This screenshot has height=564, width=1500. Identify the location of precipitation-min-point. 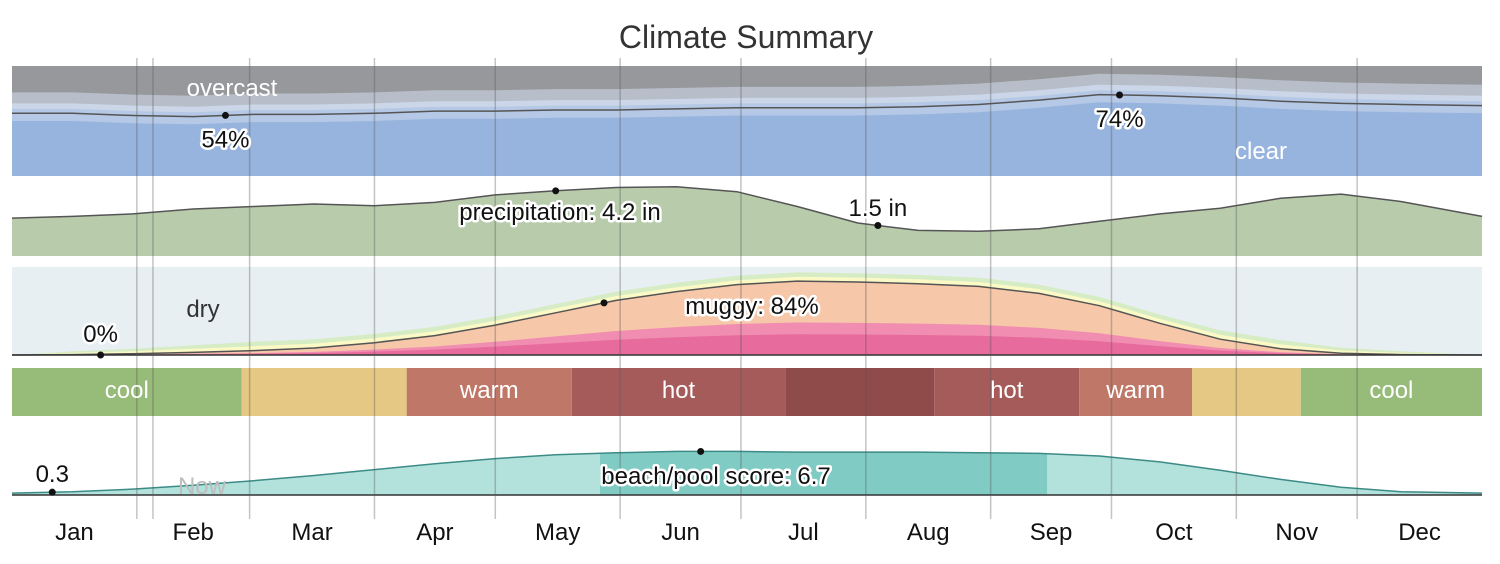
(878, 225).